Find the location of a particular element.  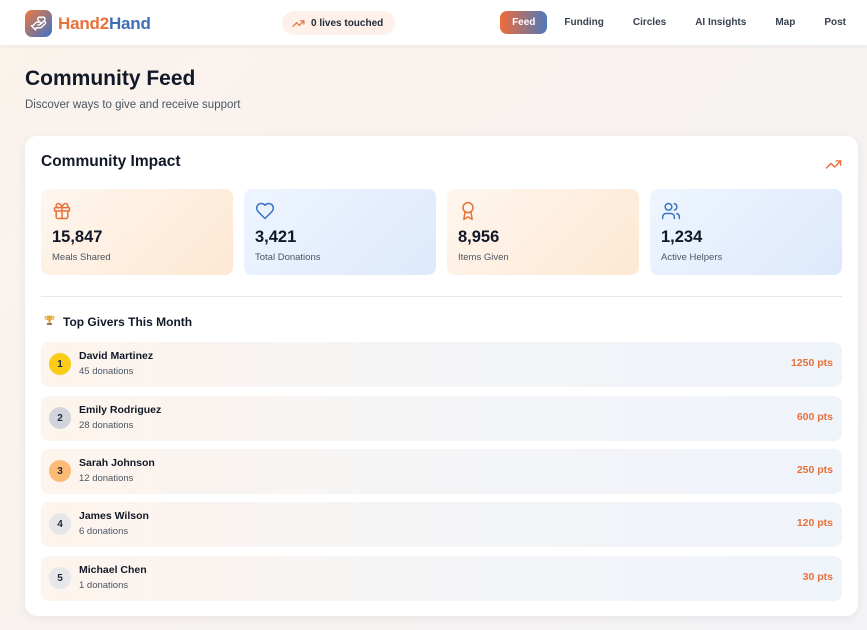

rank-badge: 1 is located at coordinates (60, 364).